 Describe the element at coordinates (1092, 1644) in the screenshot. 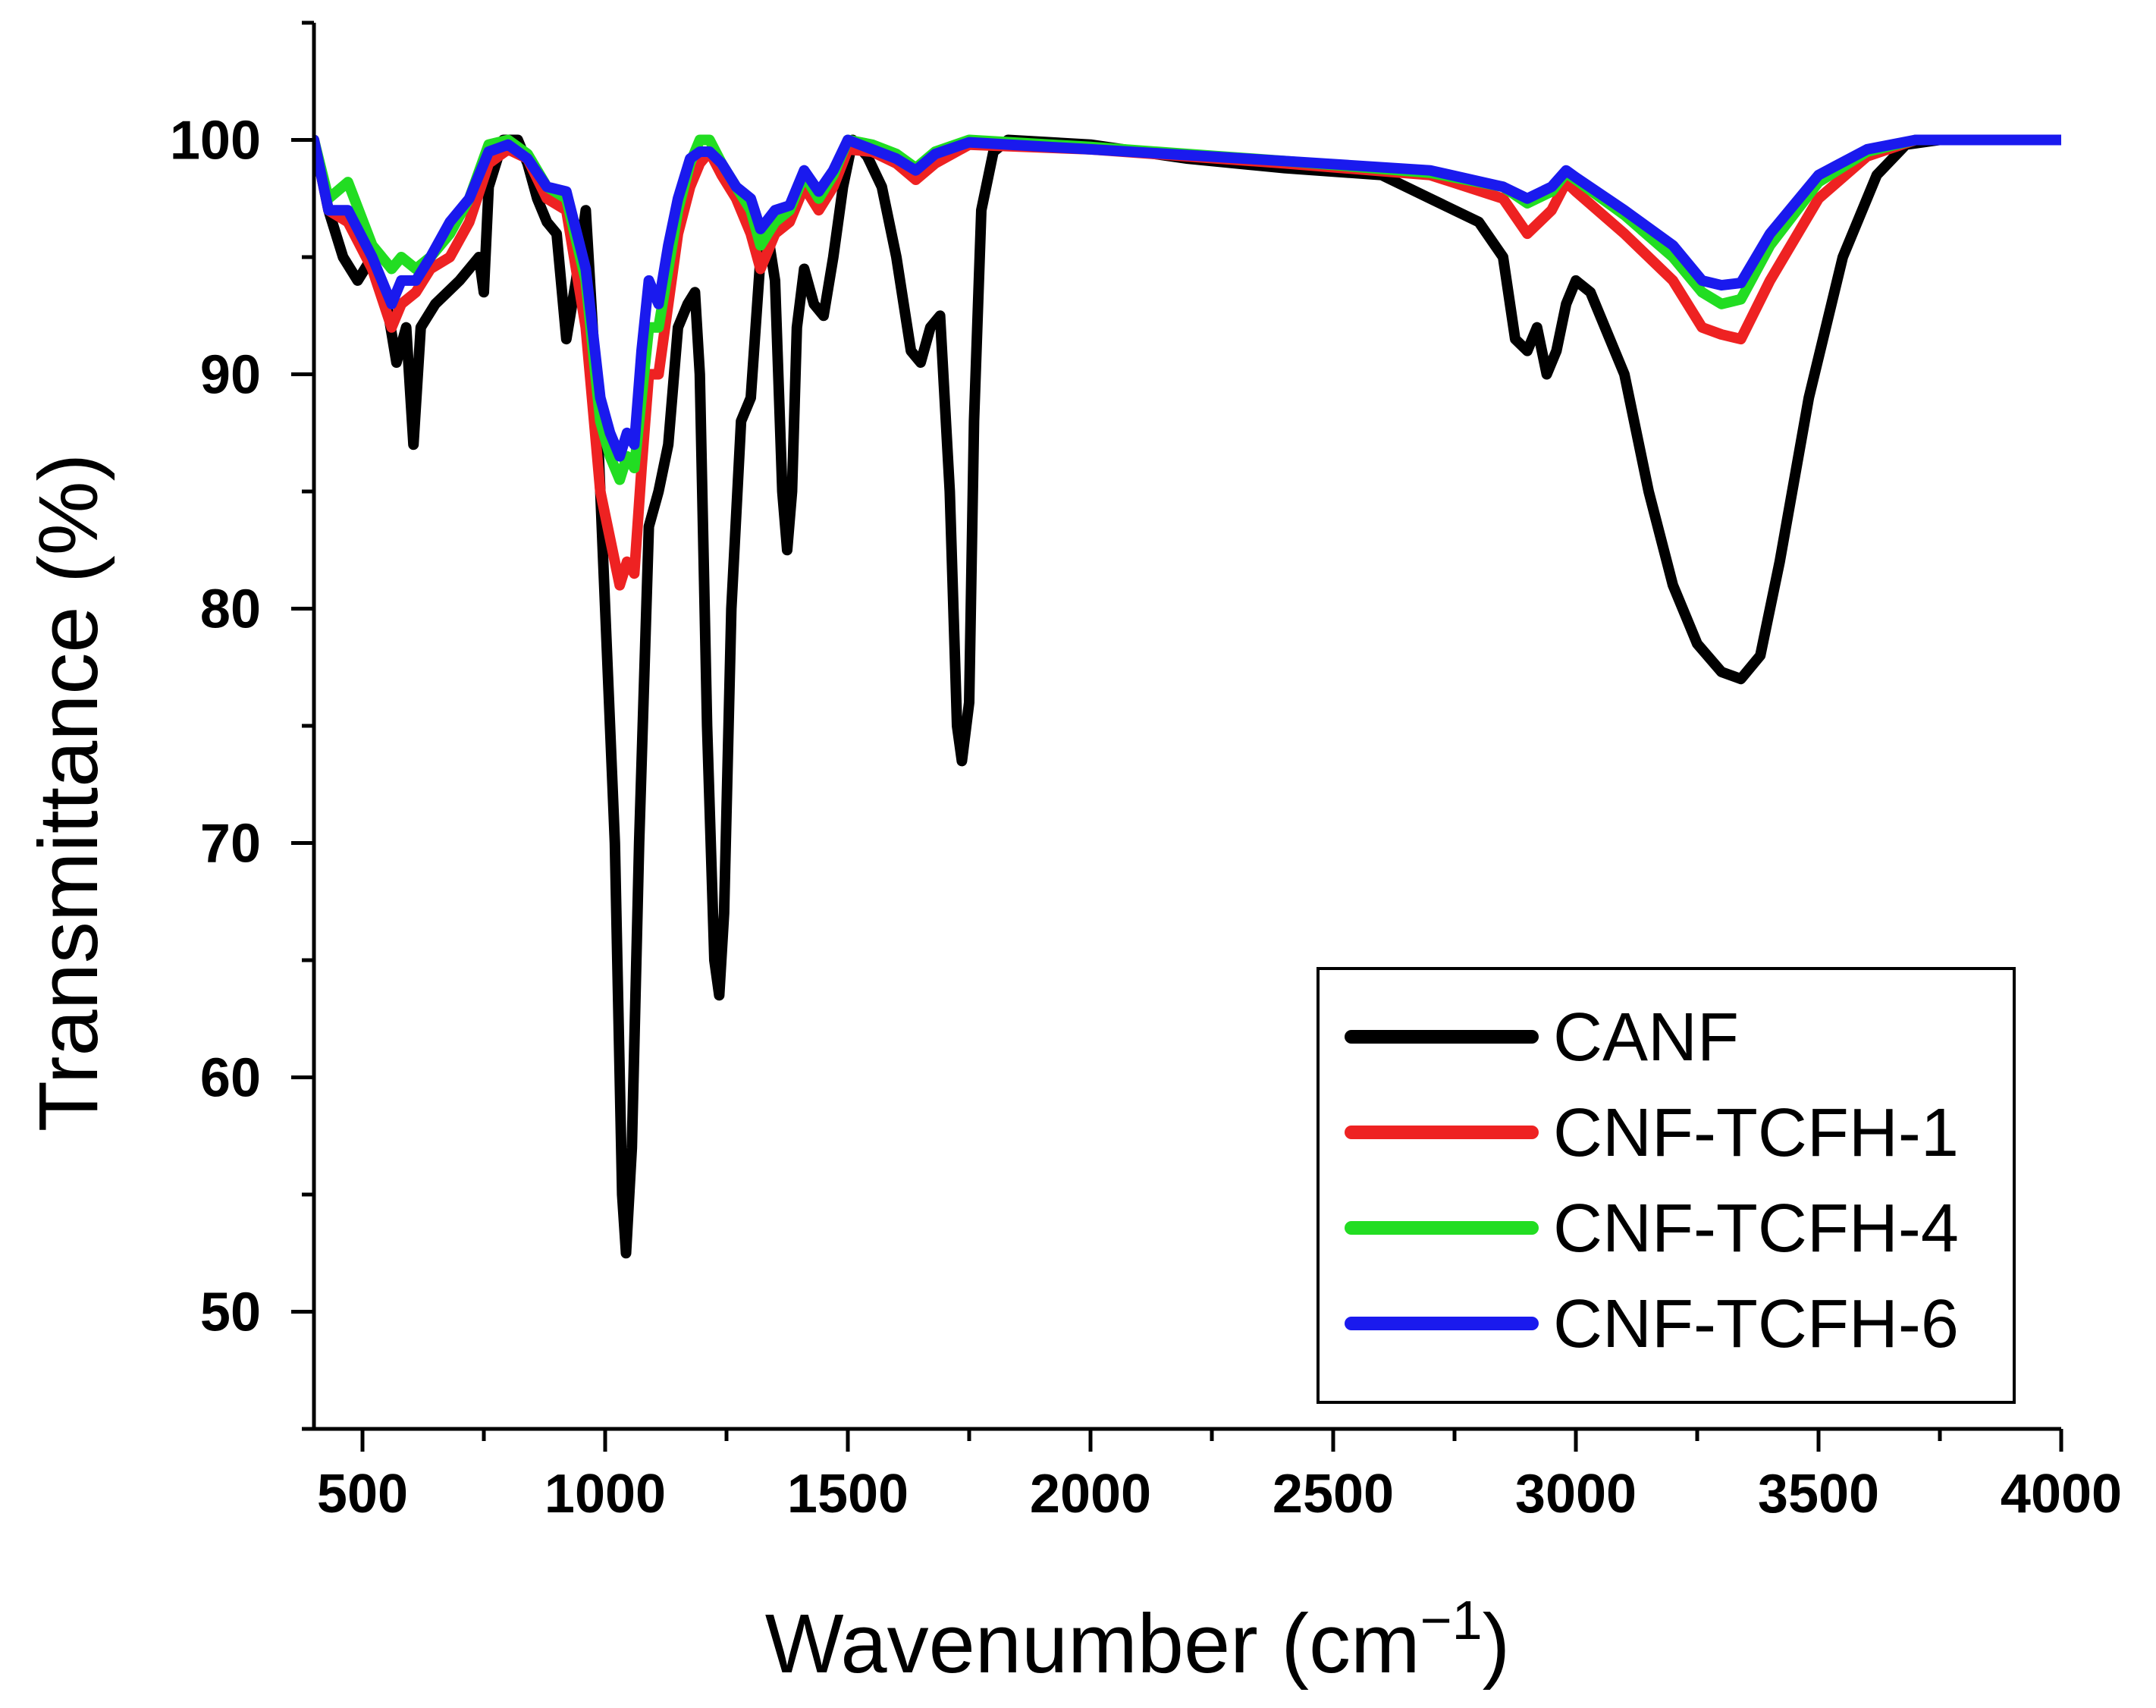

I see `x-axis-title-main: Wavenumber (cm` at that location.